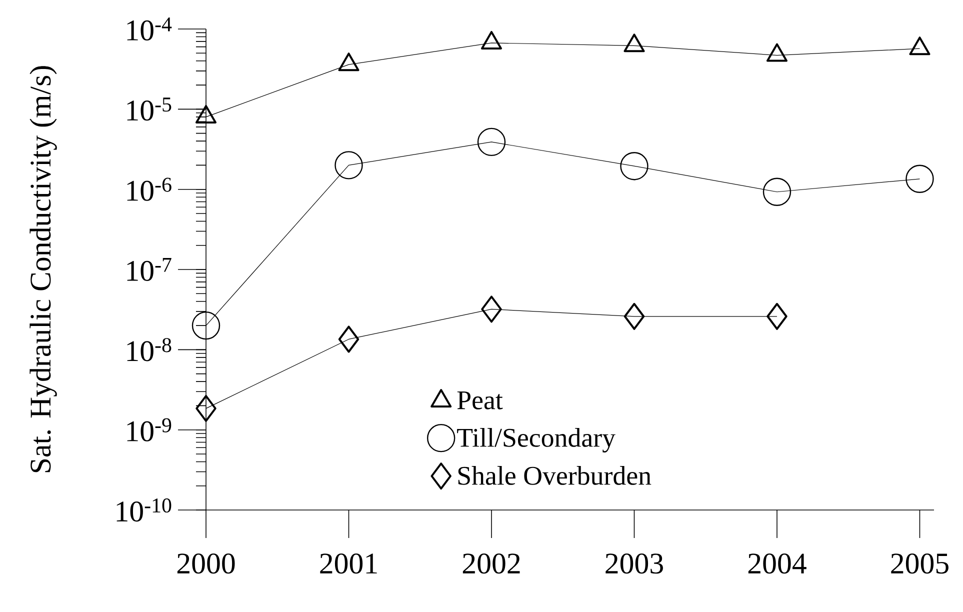  Describe the element at coordinates (348, 564) in the screenshot. I see `x-tick-label: 2001` at that location.